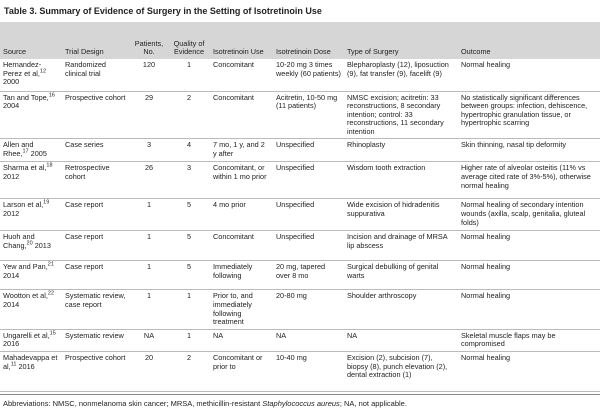 This screenshot has height=414, width=600. Describe the element at coordinates (25, 267) in the screenshot. I see `source-name: Yew and Pan,` at that location.